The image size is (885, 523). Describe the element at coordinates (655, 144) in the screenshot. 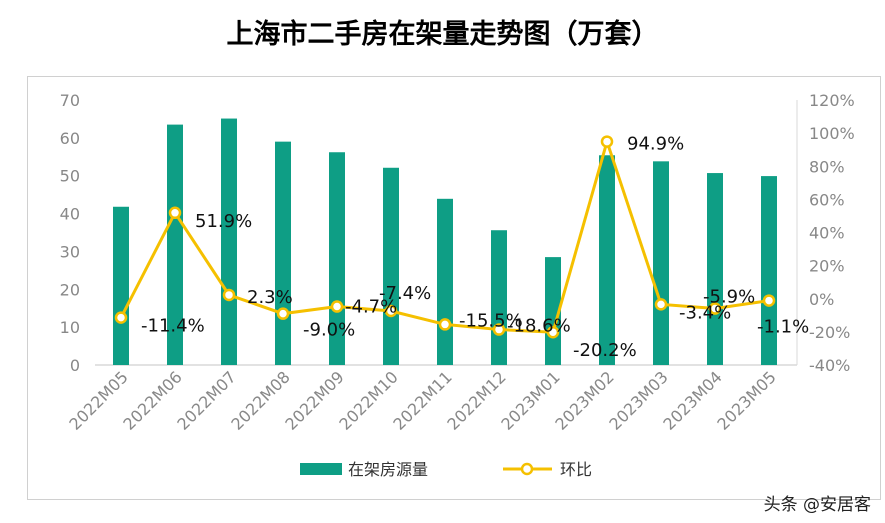

I see `data-label: 94.9%` at that location.